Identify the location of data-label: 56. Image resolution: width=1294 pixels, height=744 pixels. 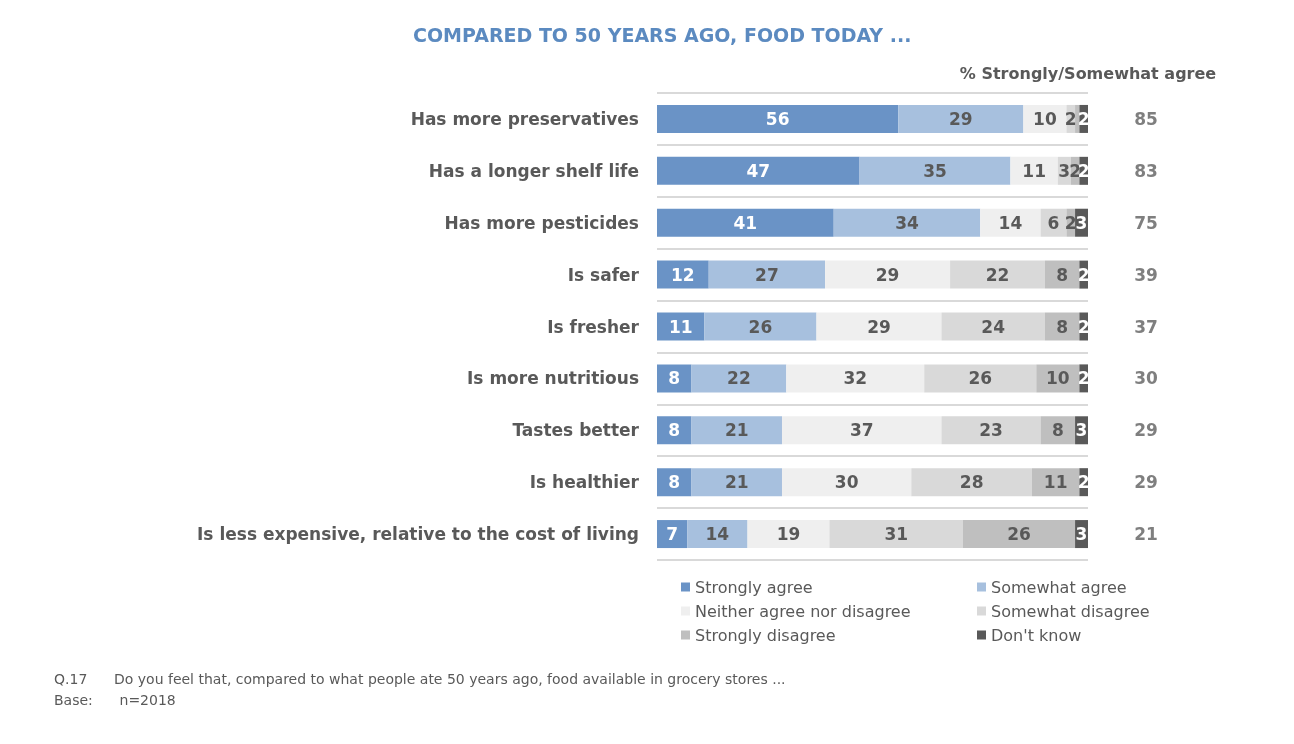
(777, 118).